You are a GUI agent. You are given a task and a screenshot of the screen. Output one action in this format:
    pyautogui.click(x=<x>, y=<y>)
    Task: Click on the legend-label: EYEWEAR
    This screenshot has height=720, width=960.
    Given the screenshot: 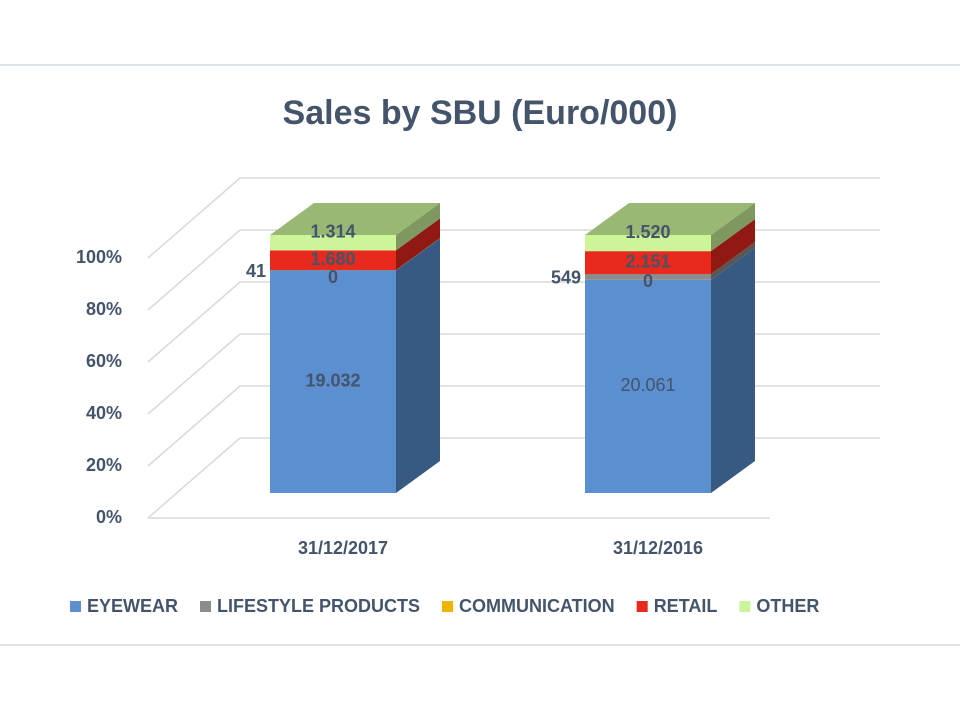 What is the action you would take?
    pyautogui.click(x=132, y=606)
    